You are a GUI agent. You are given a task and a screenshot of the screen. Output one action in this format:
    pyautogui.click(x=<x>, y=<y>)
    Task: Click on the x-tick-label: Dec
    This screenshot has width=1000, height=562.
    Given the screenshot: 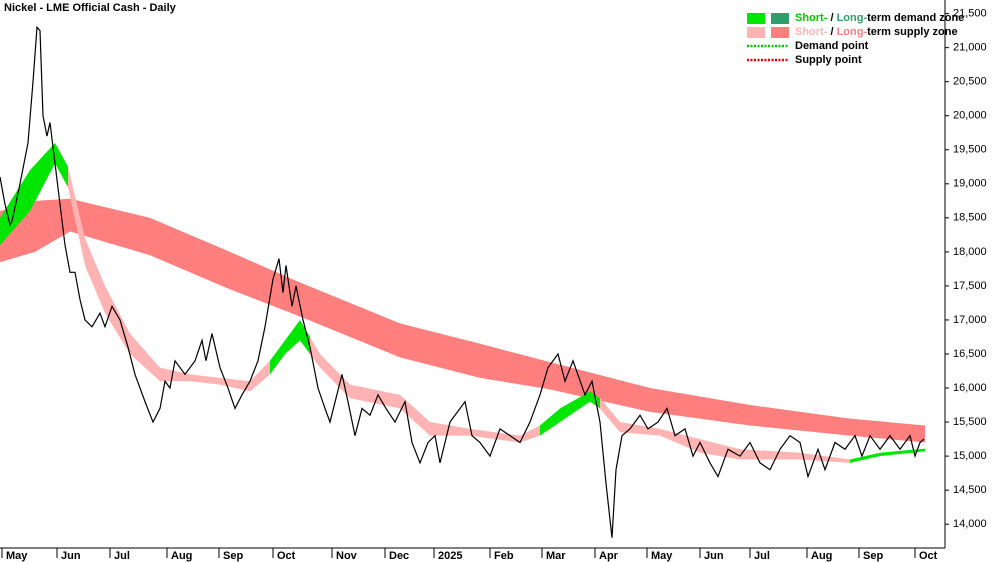 What is the action you would take?
    pyautogui.click(x=399, y=556)
    